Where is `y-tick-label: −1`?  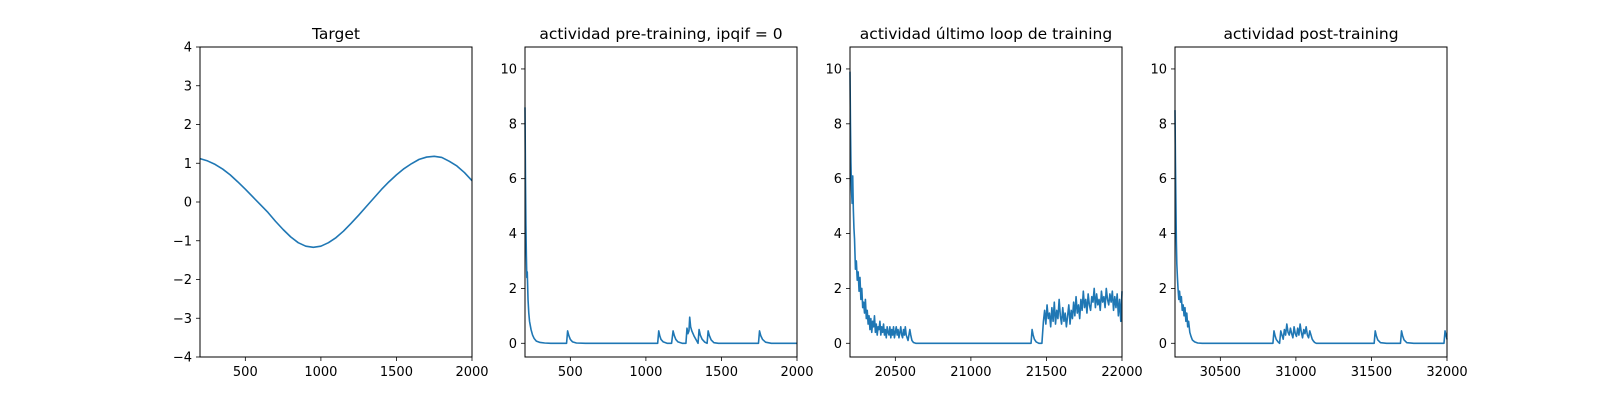 y-tick-label: −1 is located at coordinates (182, 241).